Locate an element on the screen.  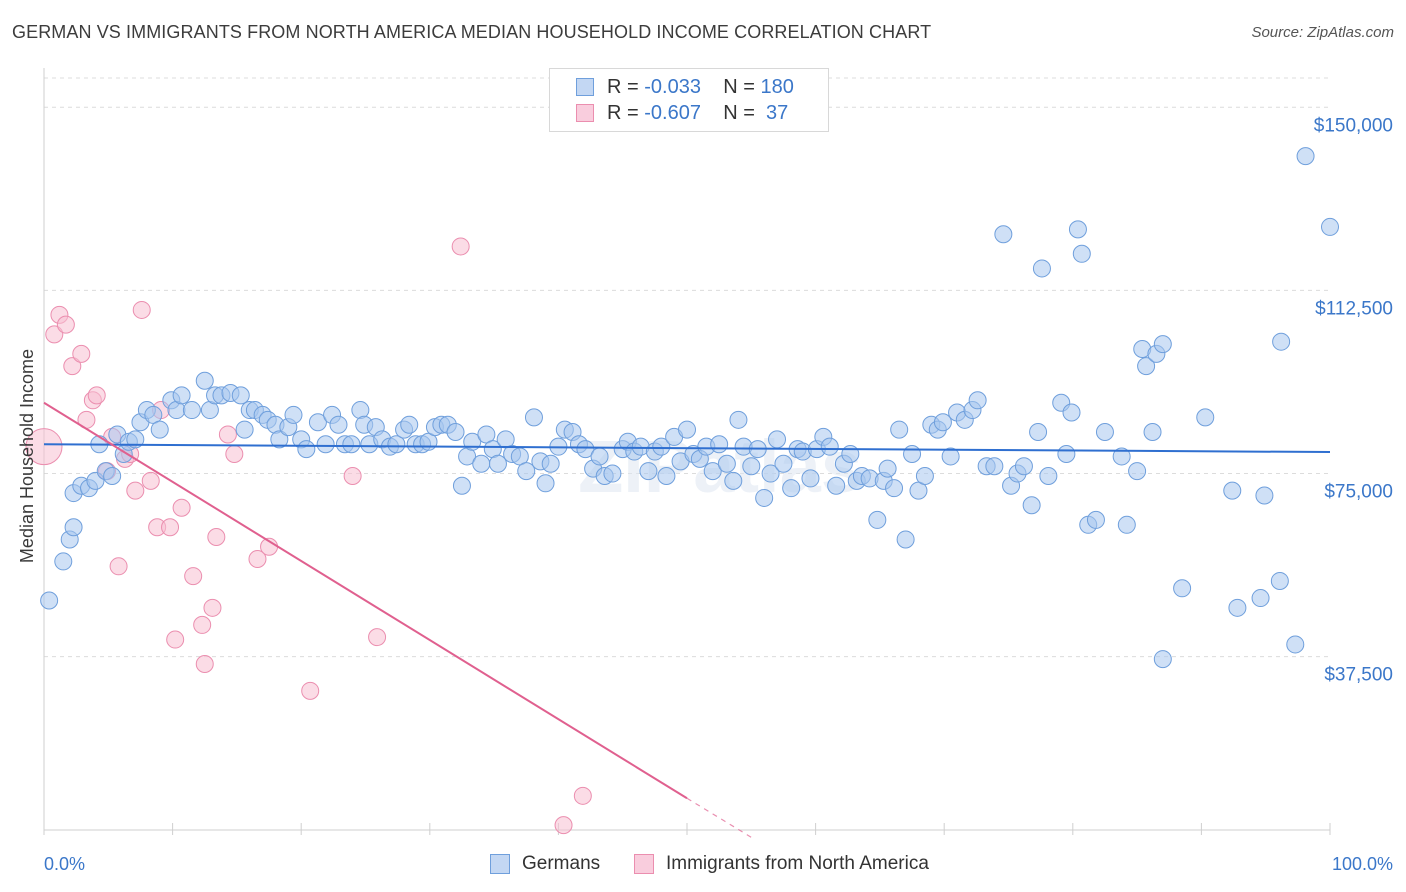
legend-row-germans: R = -0.033 N = 180 is located at coordinates (685, 87).